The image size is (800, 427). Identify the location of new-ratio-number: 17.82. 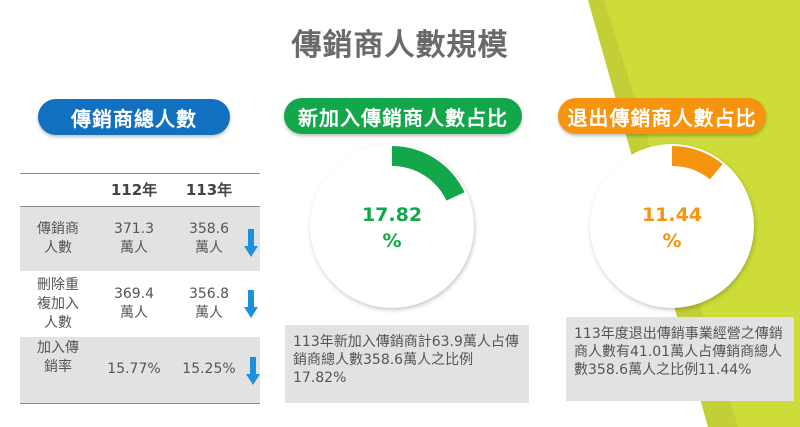
(392, 215).